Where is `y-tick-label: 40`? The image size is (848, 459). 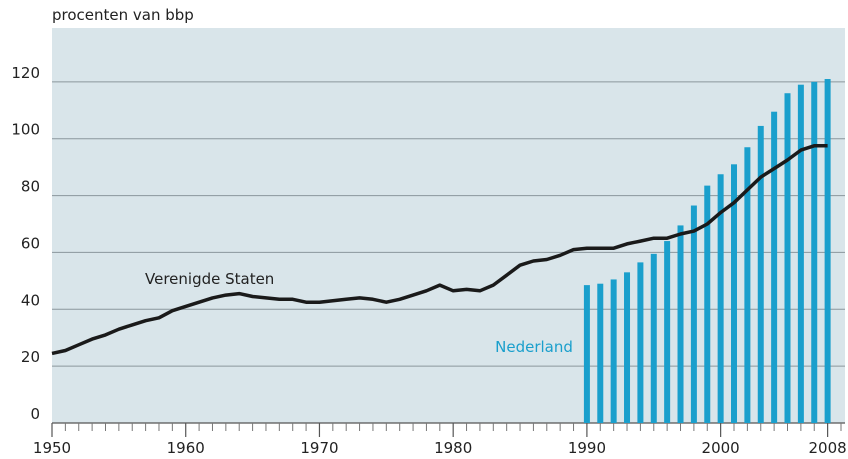
y-tick-label: 40 is located at coordinates (30, 300).